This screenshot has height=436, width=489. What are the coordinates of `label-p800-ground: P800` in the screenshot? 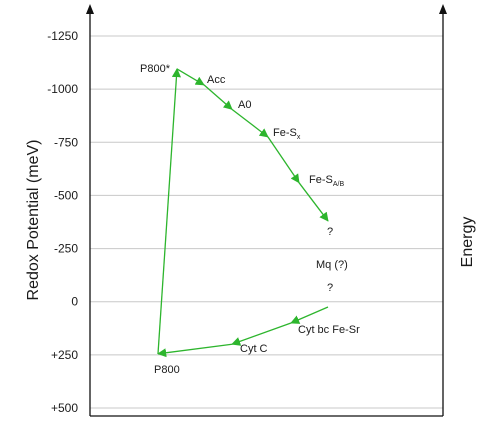 It's located at (167, 370).